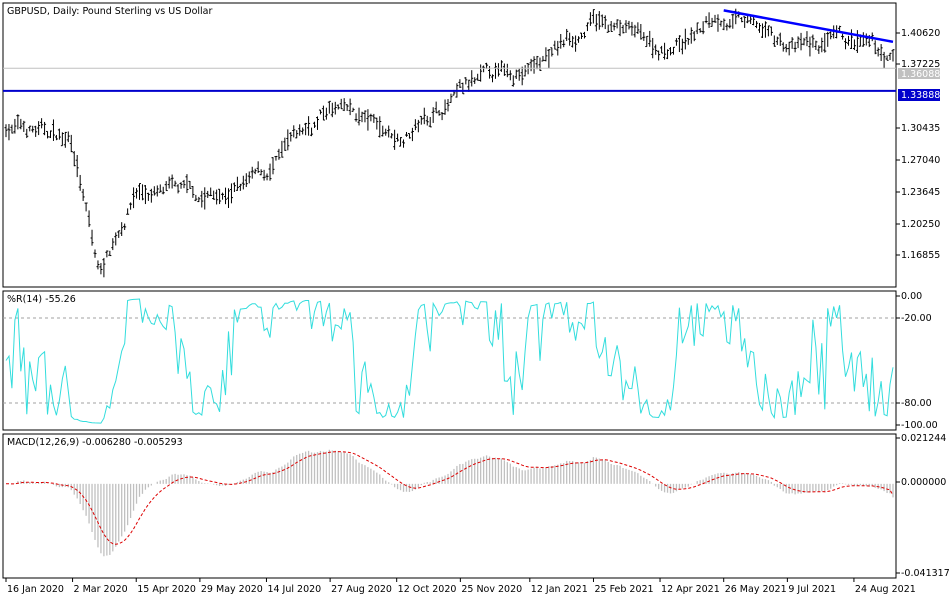 The height and width of the screenshot is (604, 950). What do you see at coordinates (101, 589) in the screenshot?
I see `time-tick-label: 2 Mar 2020` at bounding box center [101, 589].